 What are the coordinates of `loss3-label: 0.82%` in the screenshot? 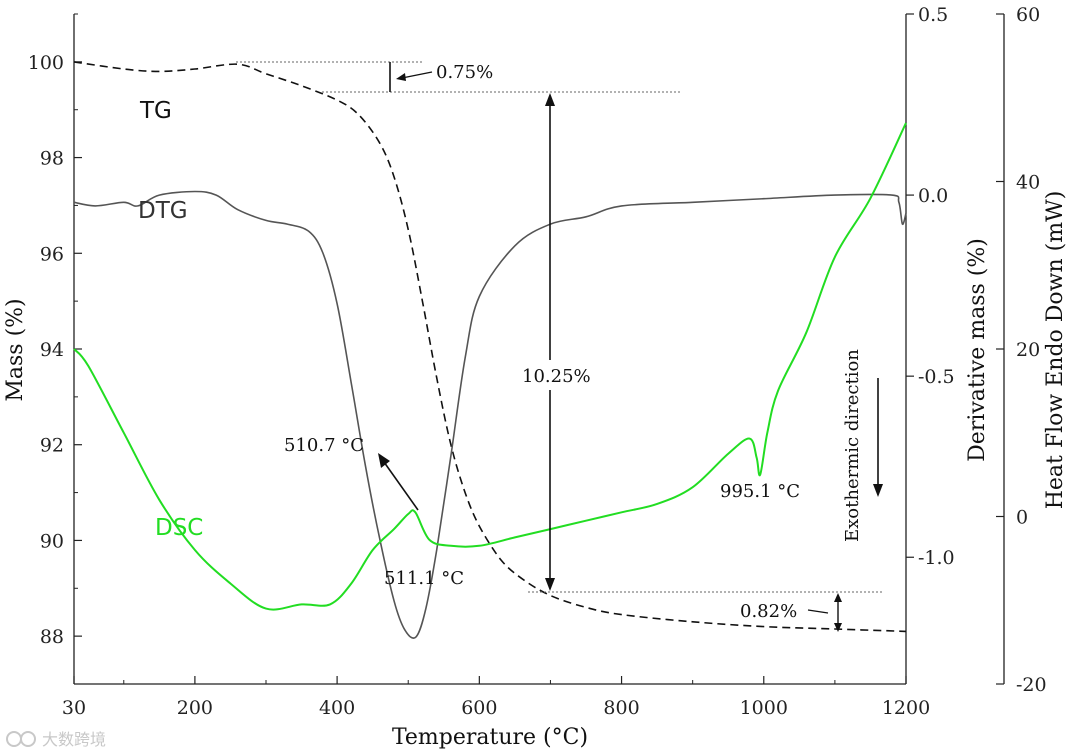 It's located at (768, 611).